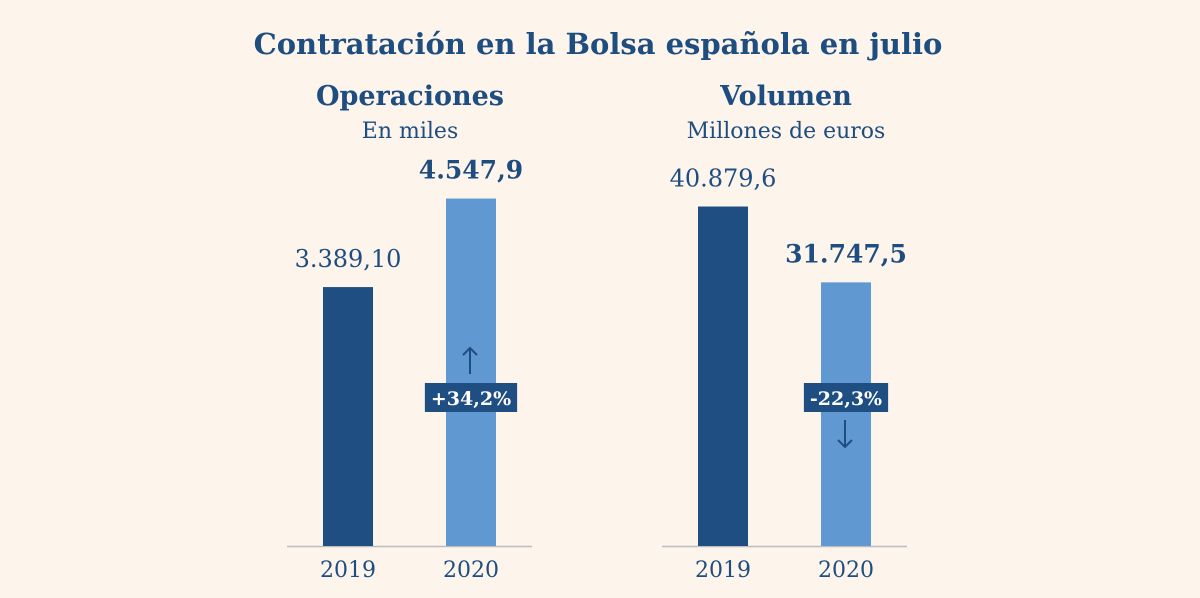  I want to click on chart-2-change-label: -22,3%, so click(846, 399).